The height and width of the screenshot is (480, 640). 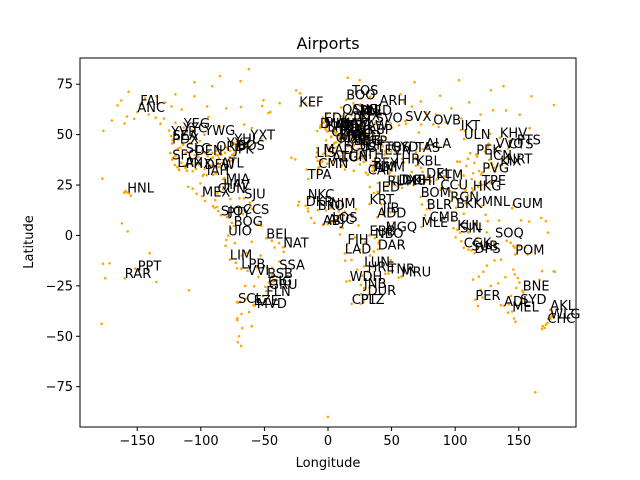 What do you see at coordinates (374, 142) in the screenshot?
I see `airport-label-otp: OTP` at bounding box center [374, 142].